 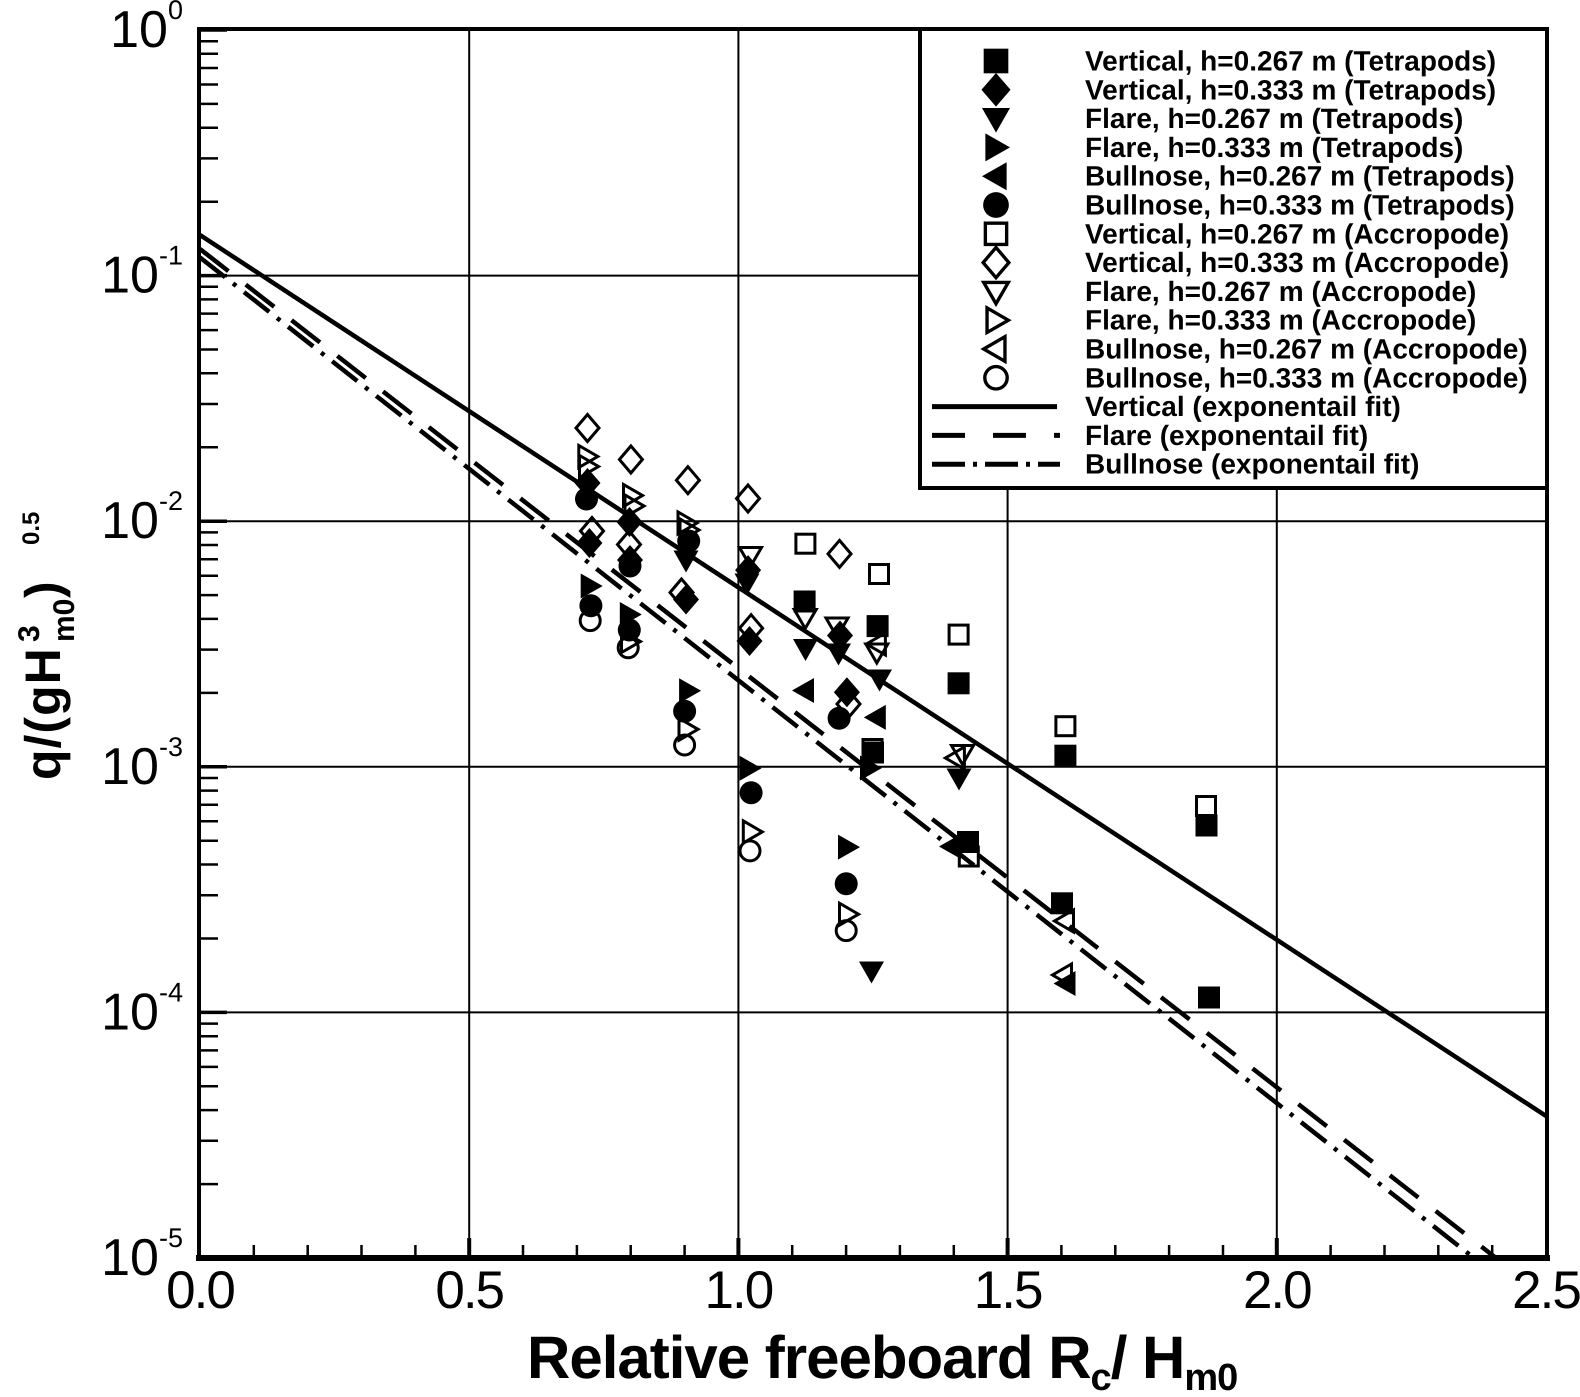 I want to click on svg-text:Bullnose, h=0.333 m (Tetrapods: Bullnose, h=0.333 m (Tetrapods), so click(x=1300, y=205).